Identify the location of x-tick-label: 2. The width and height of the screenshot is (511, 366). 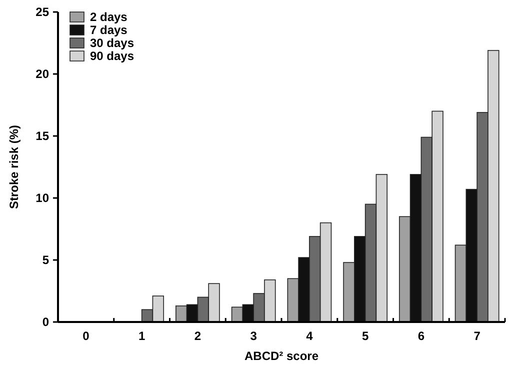
(198, 336).